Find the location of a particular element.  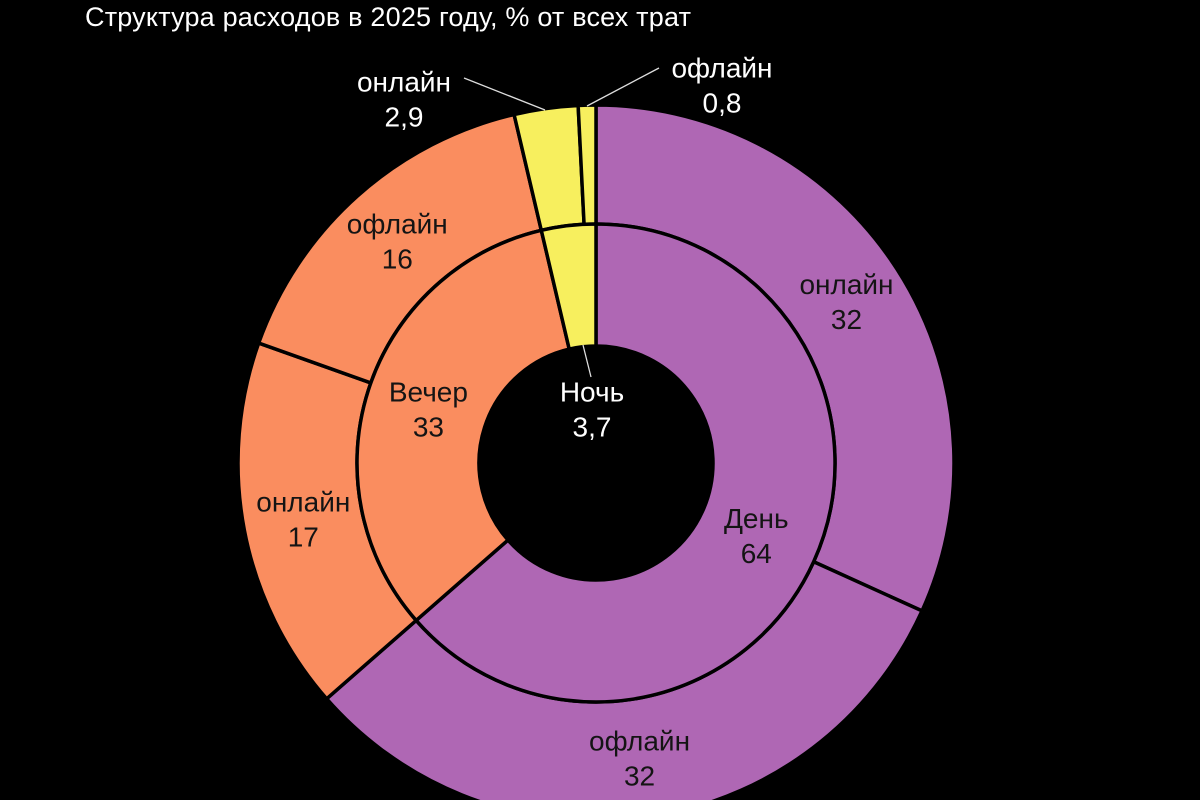

segment-inner-Вечер is located at coordinates (463, 425).